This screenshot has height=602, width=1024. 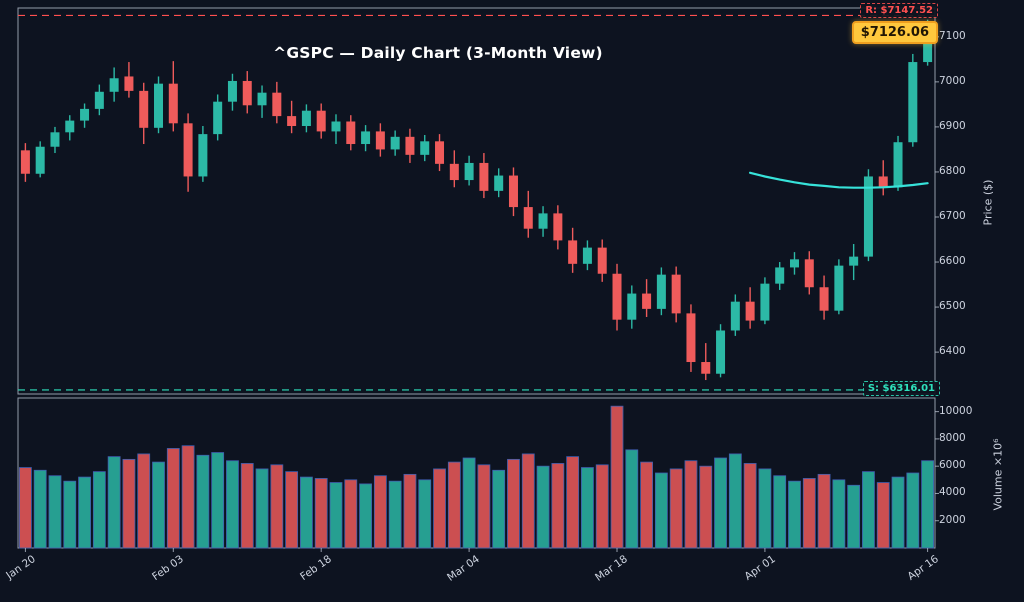 What do you see at coordinates (839, 180) in the screenshot?
I see `trend-line` at bounding box center [839, 180].